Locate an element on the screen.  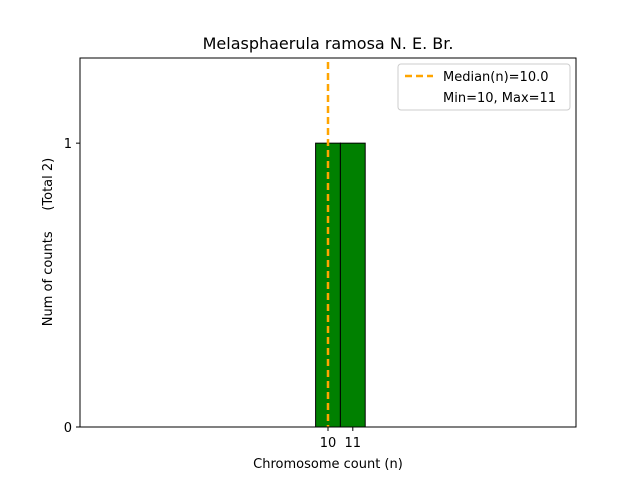
x-ticks: 10 11 is located at coordinates (340, 439).